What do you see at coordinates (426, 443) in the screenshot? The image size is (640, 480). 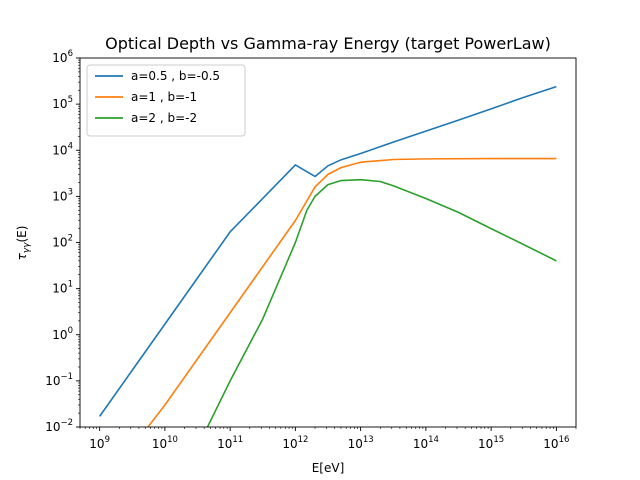 I see `x-tick-label-5: 1014` at bounding box center [426, 443].